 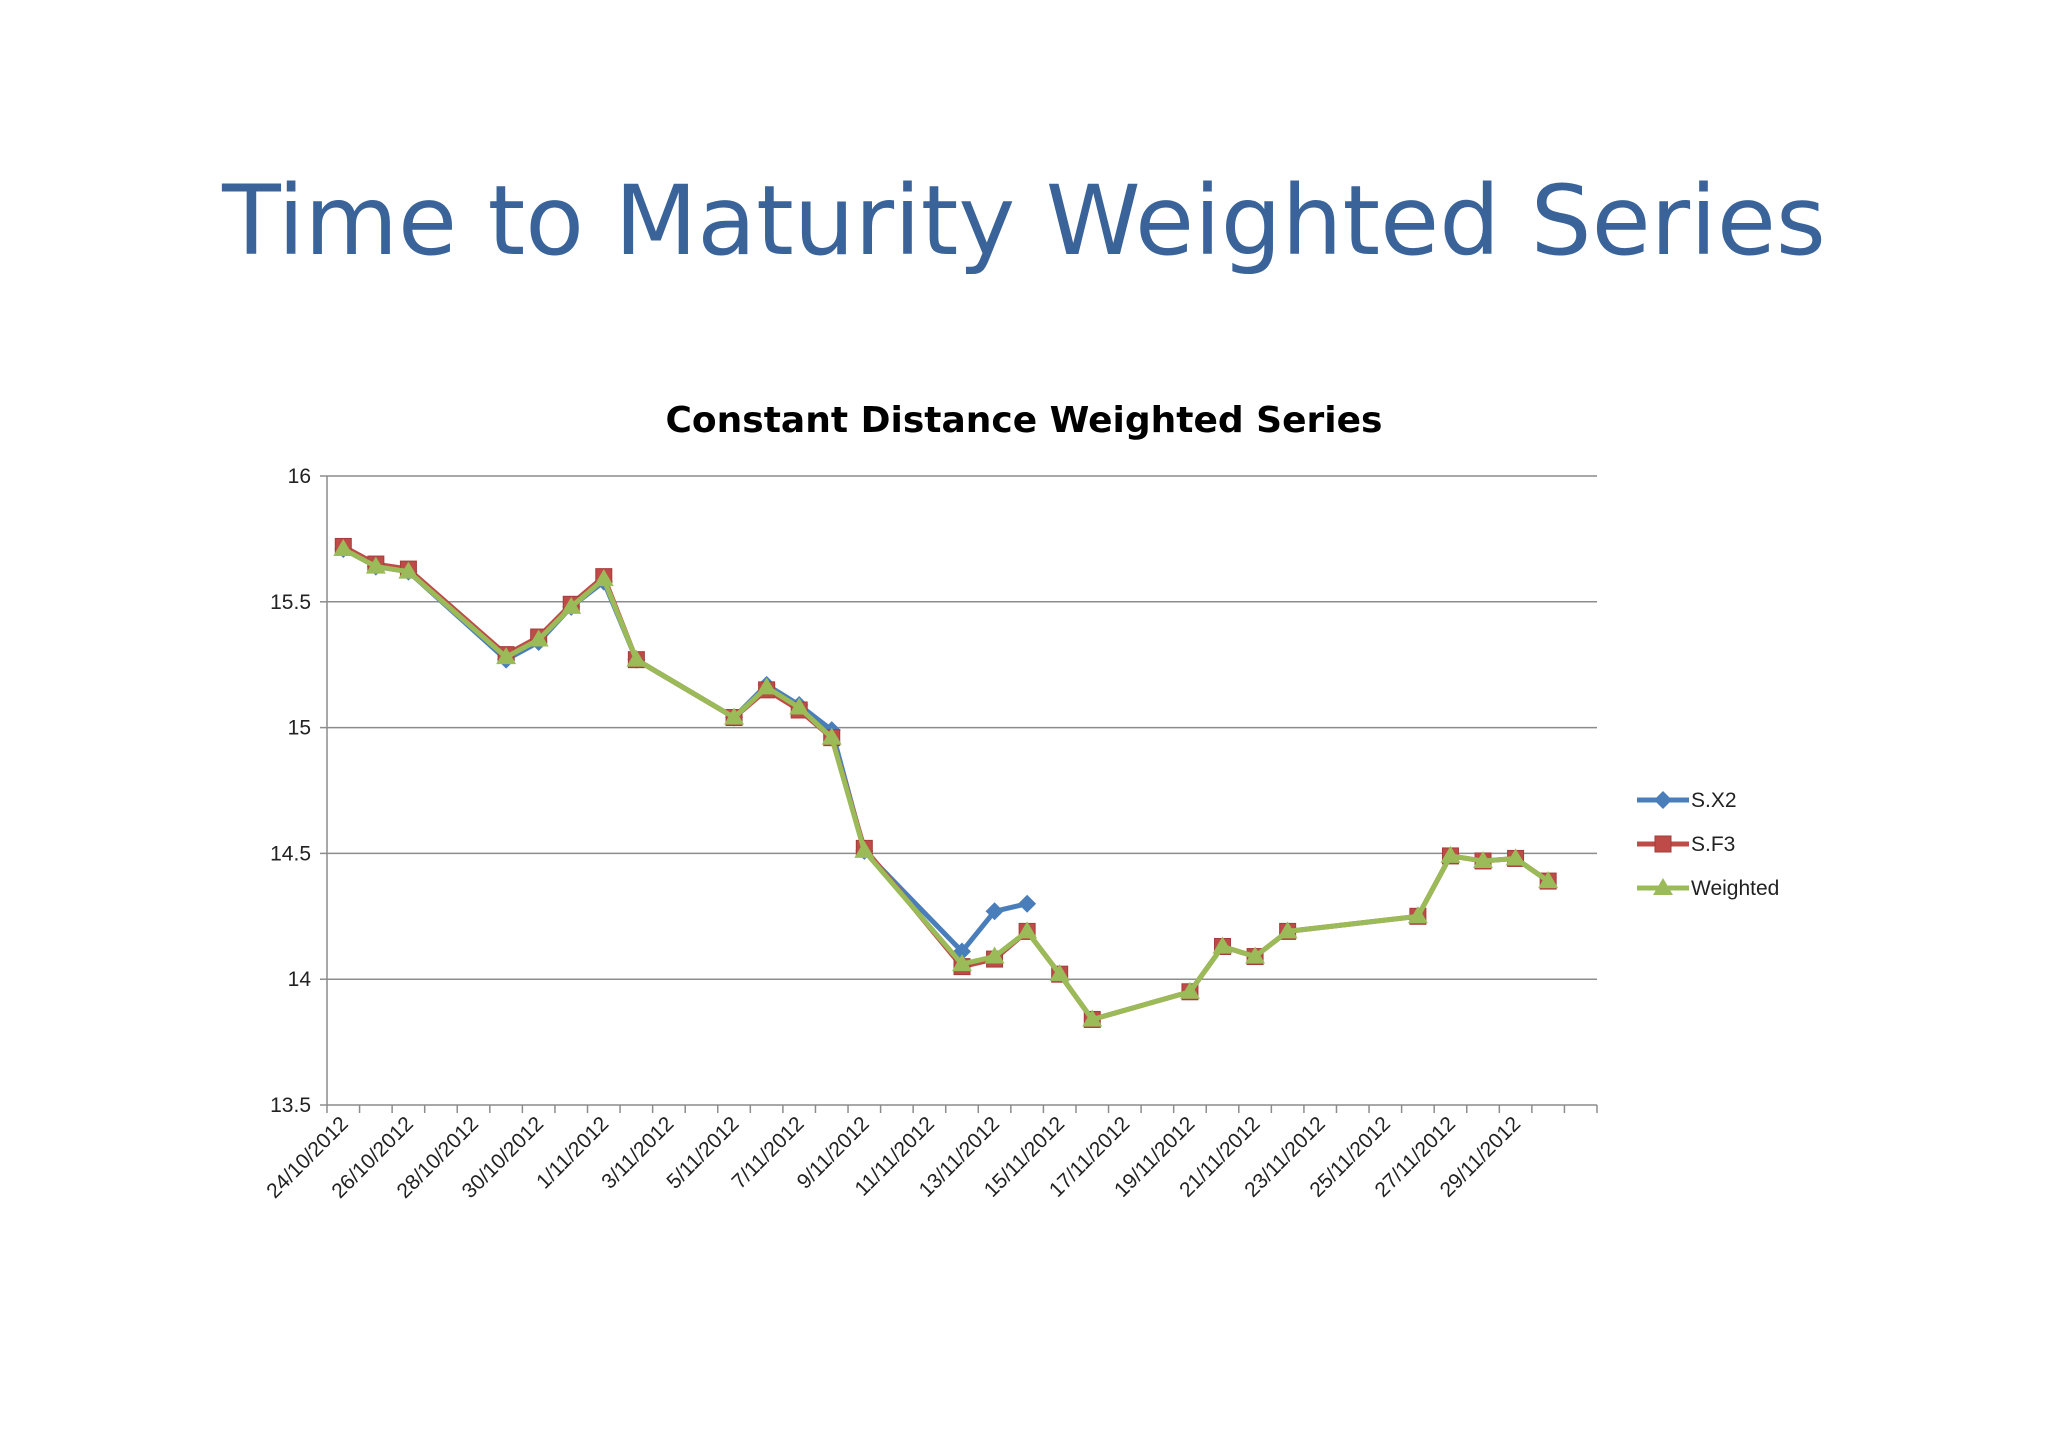 What do you see at coordinates (290, 853) in the screenshot?
I see `y-tick-label: 14.5` at bounding box center [290, 853].